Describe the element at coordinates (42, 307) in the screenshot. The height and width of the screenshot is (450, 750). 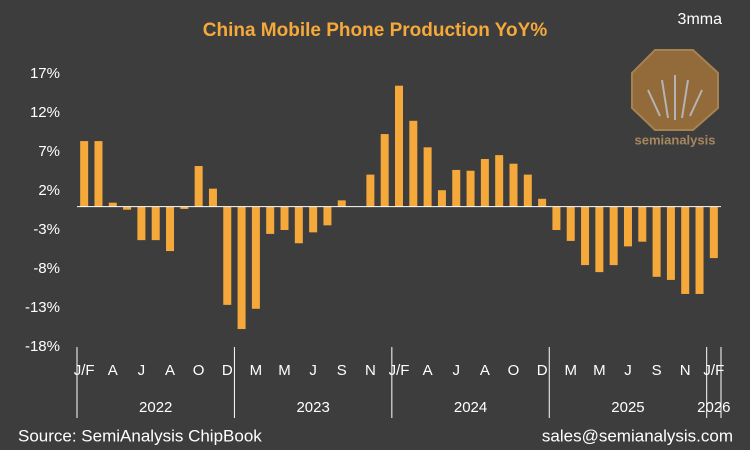
I see `y-tick-label: -13%` at that location.